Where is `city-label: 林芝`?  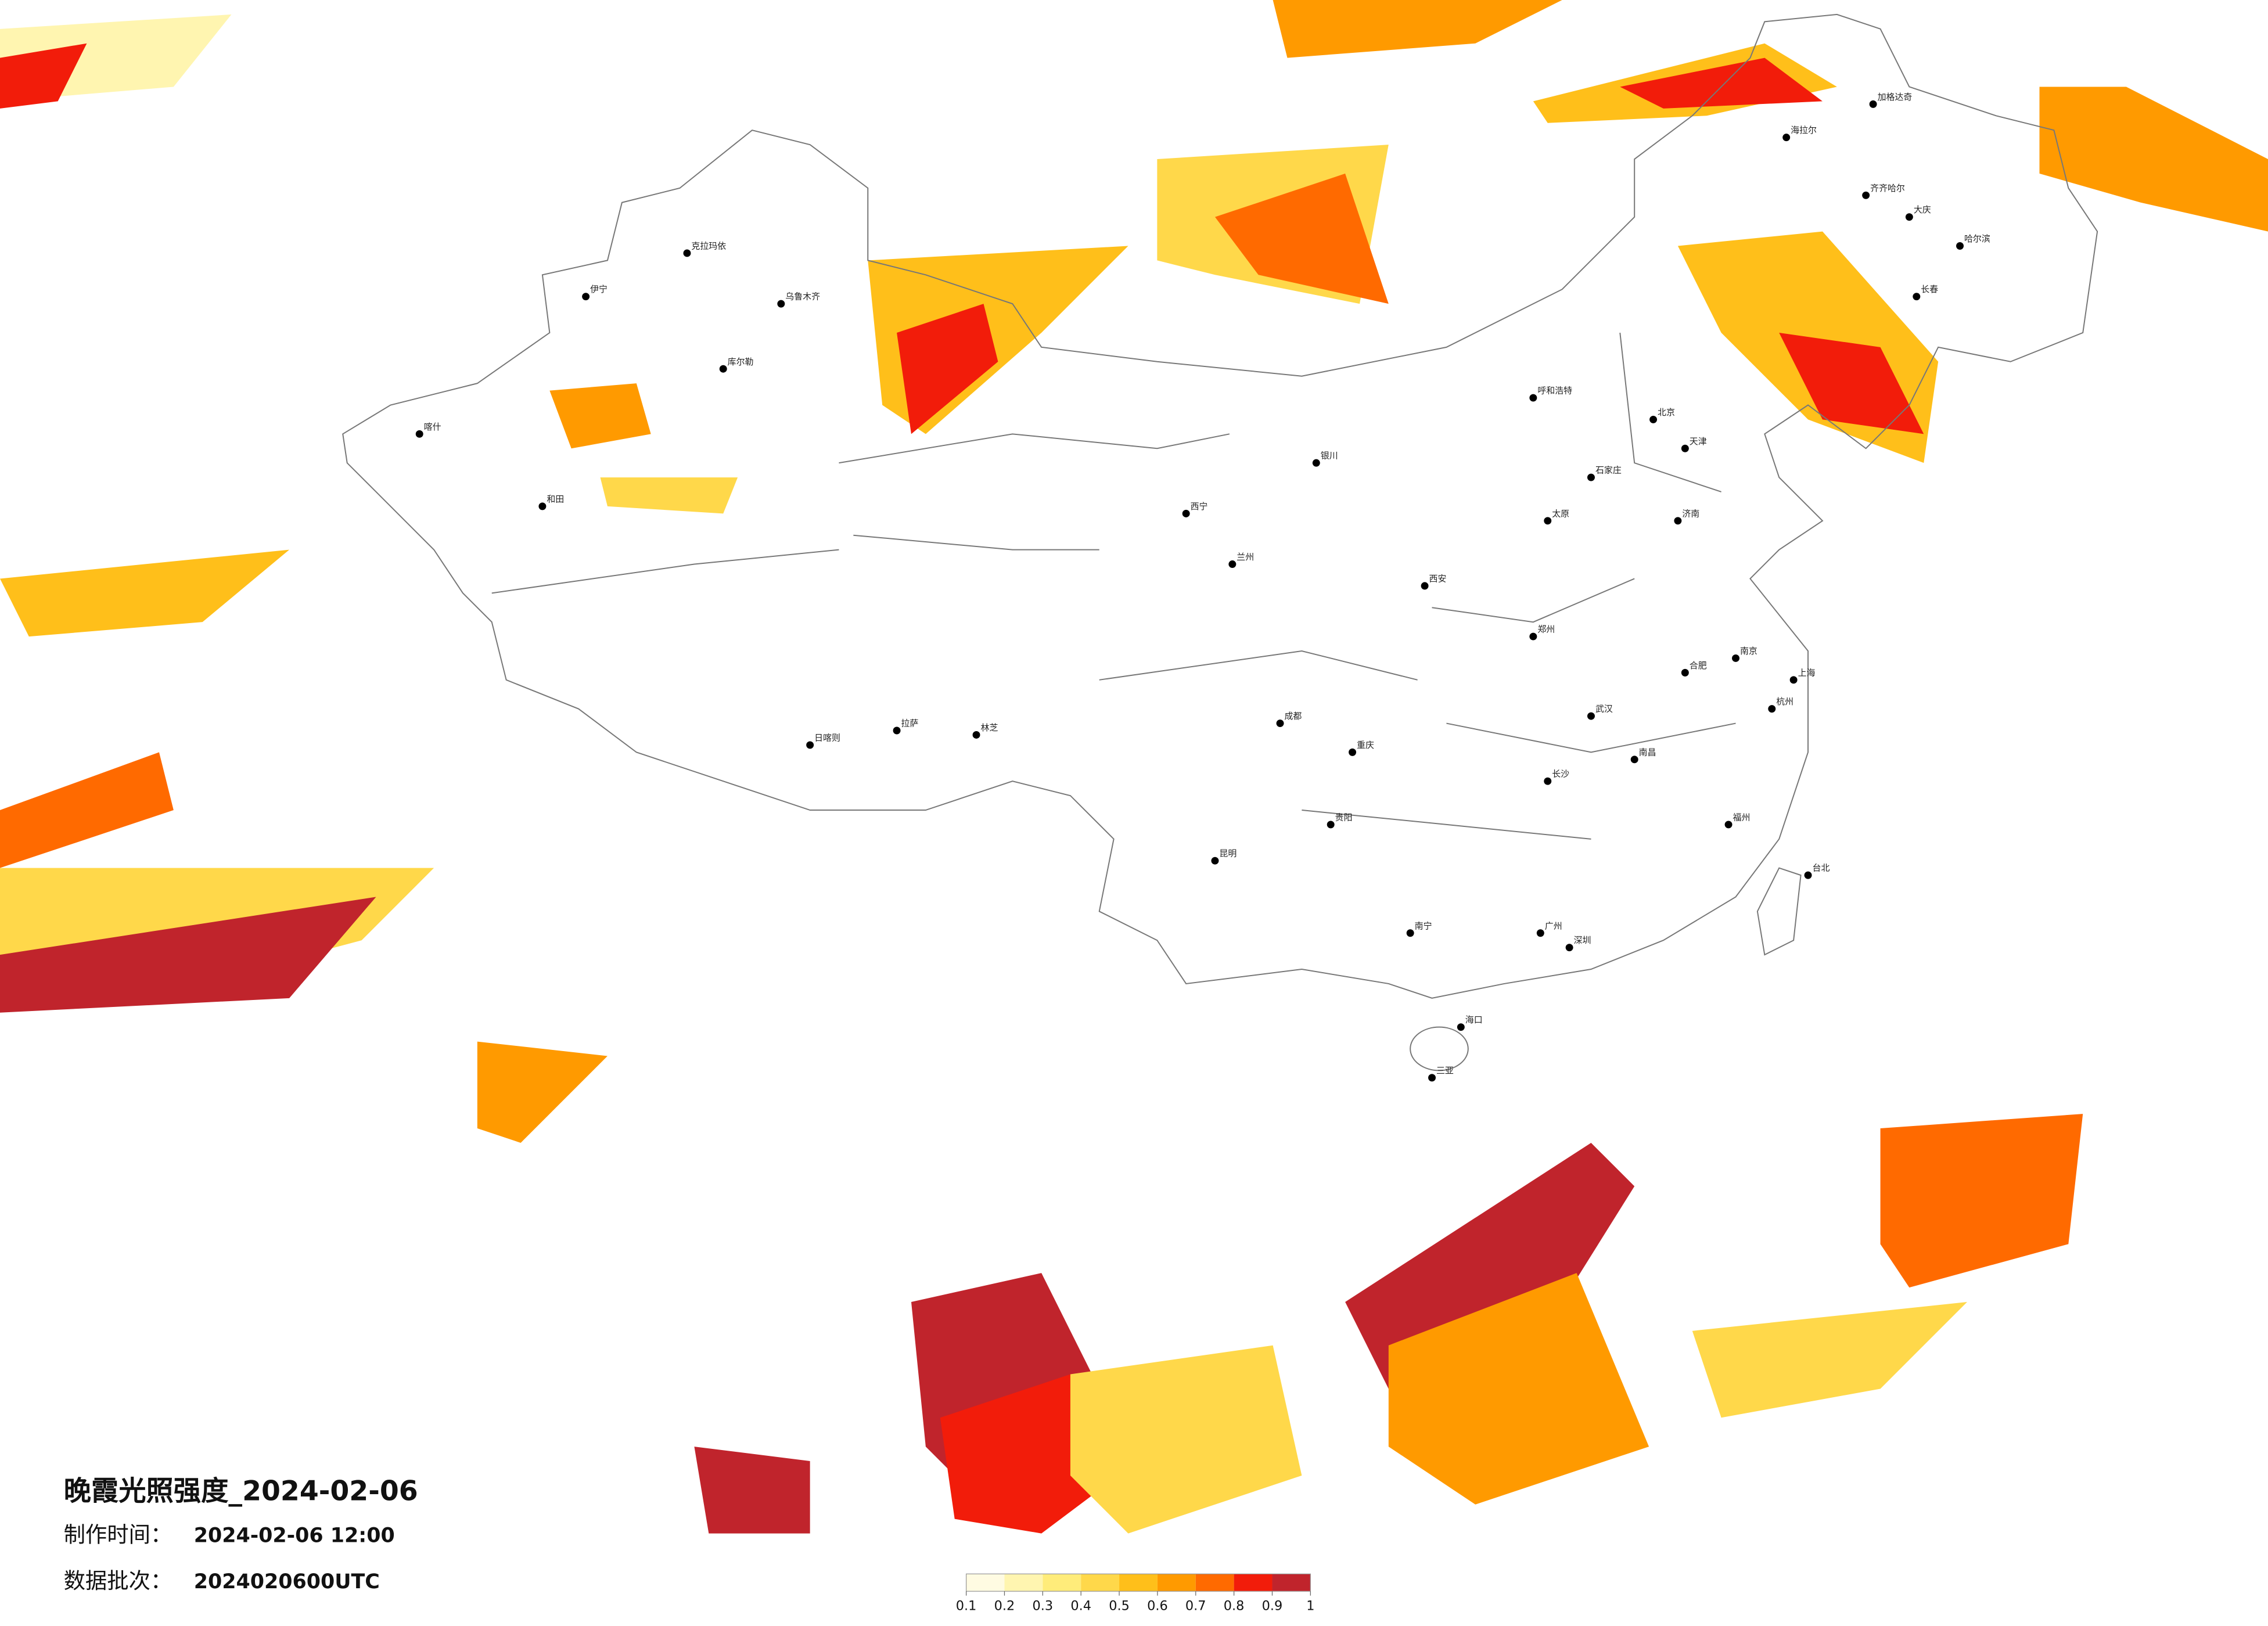 city-label: 林芝 is located at coordinates (989, 728).